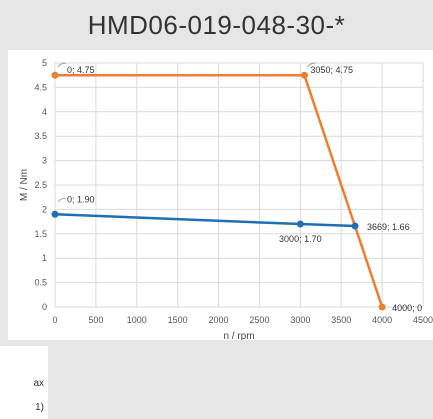 The height and width of the screenshot is (419, 433). What do you see at coordinates (81, 199) in the screenshot?
I see `data-label: 0; 1.90` at bounding box center [81, 199].